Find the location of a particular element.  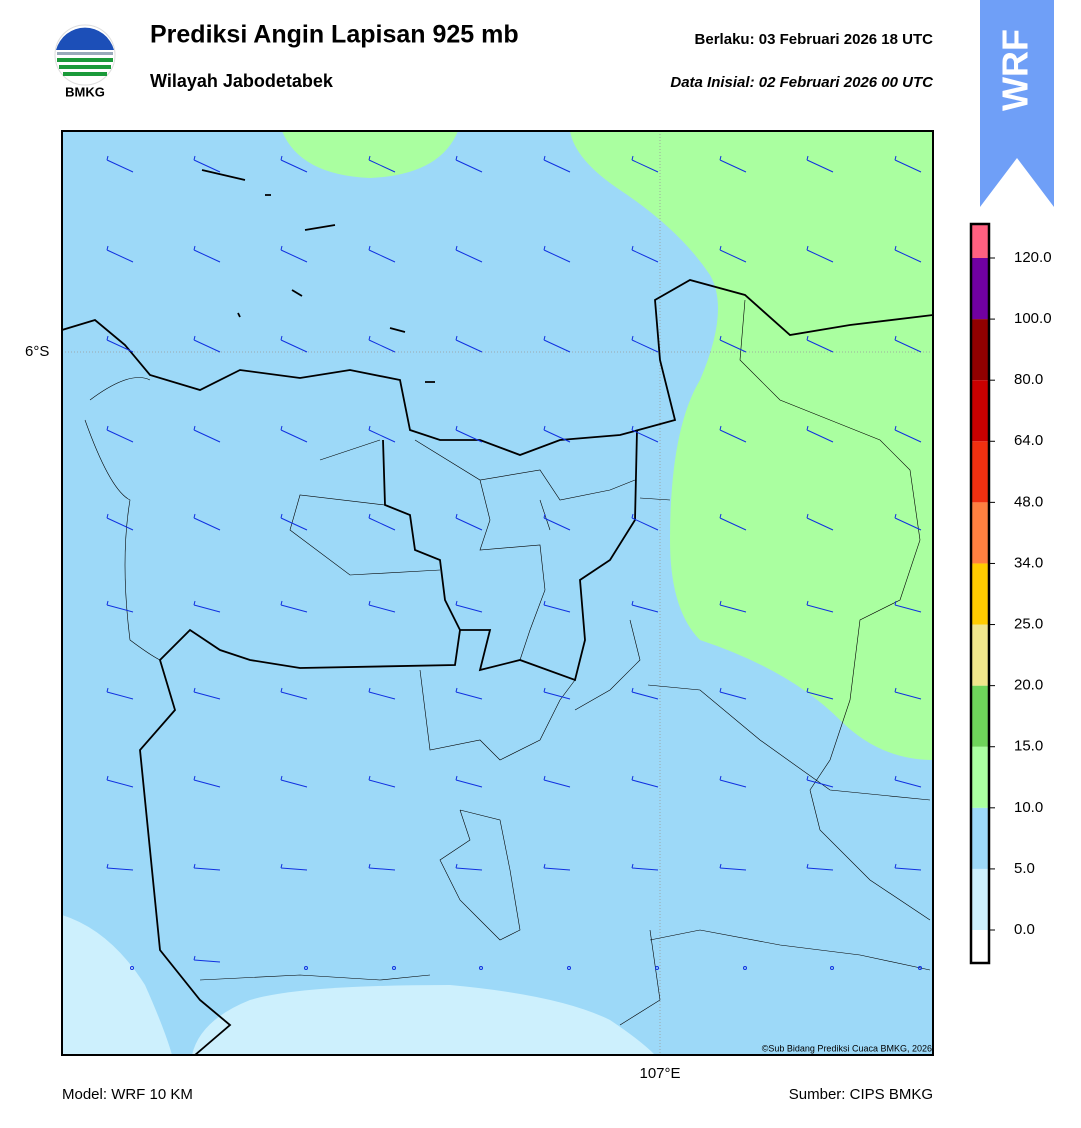

colorbar-label: 64.0 is located at coordinates (1028, 440).